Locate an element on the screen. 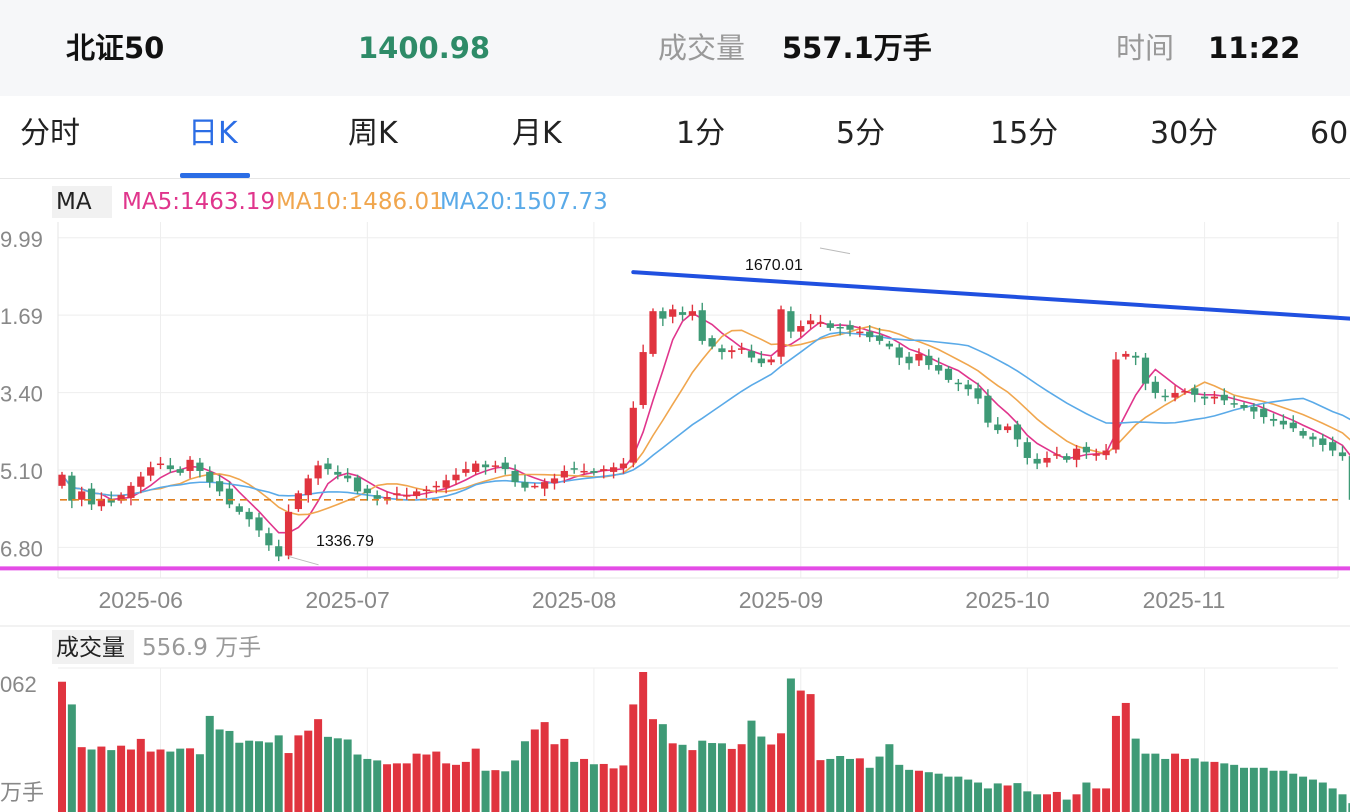 The width and height of the screenshot is (1350, 812). tab-15min: 15分 is located at coordinates (1024, 133).